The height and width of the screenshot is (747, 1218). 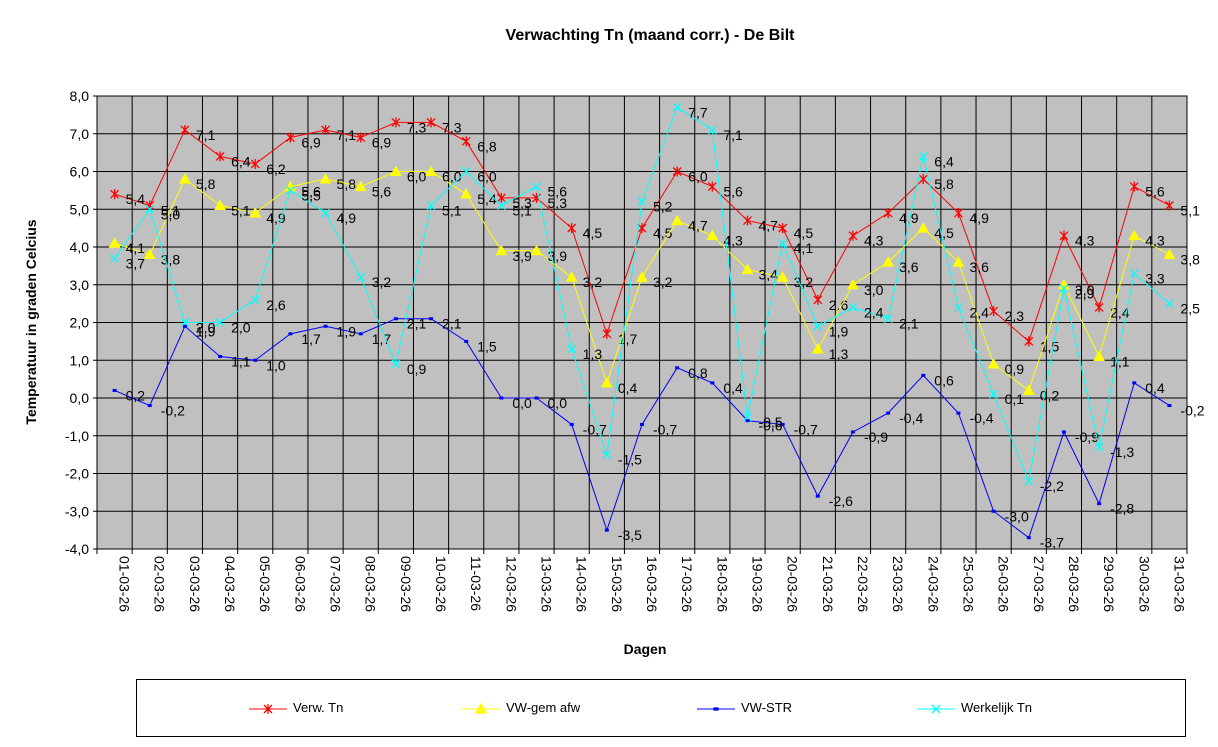 What do you see at coordinates (617, 584) in the screenshot?
I see `x-tick-label: 15-03-26` at bounding box center [617, 584].